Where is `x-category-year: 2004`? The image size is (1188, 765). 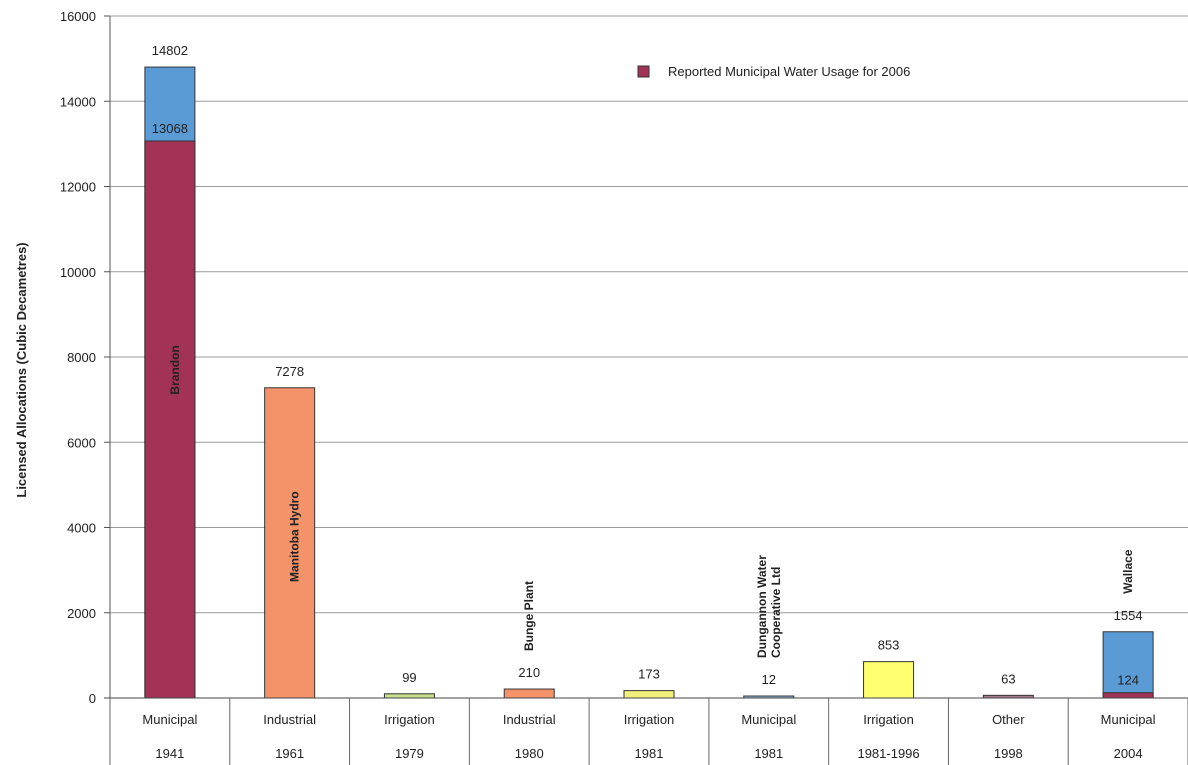 x-category-year: 2004 is located at coordinates (1128, 753).